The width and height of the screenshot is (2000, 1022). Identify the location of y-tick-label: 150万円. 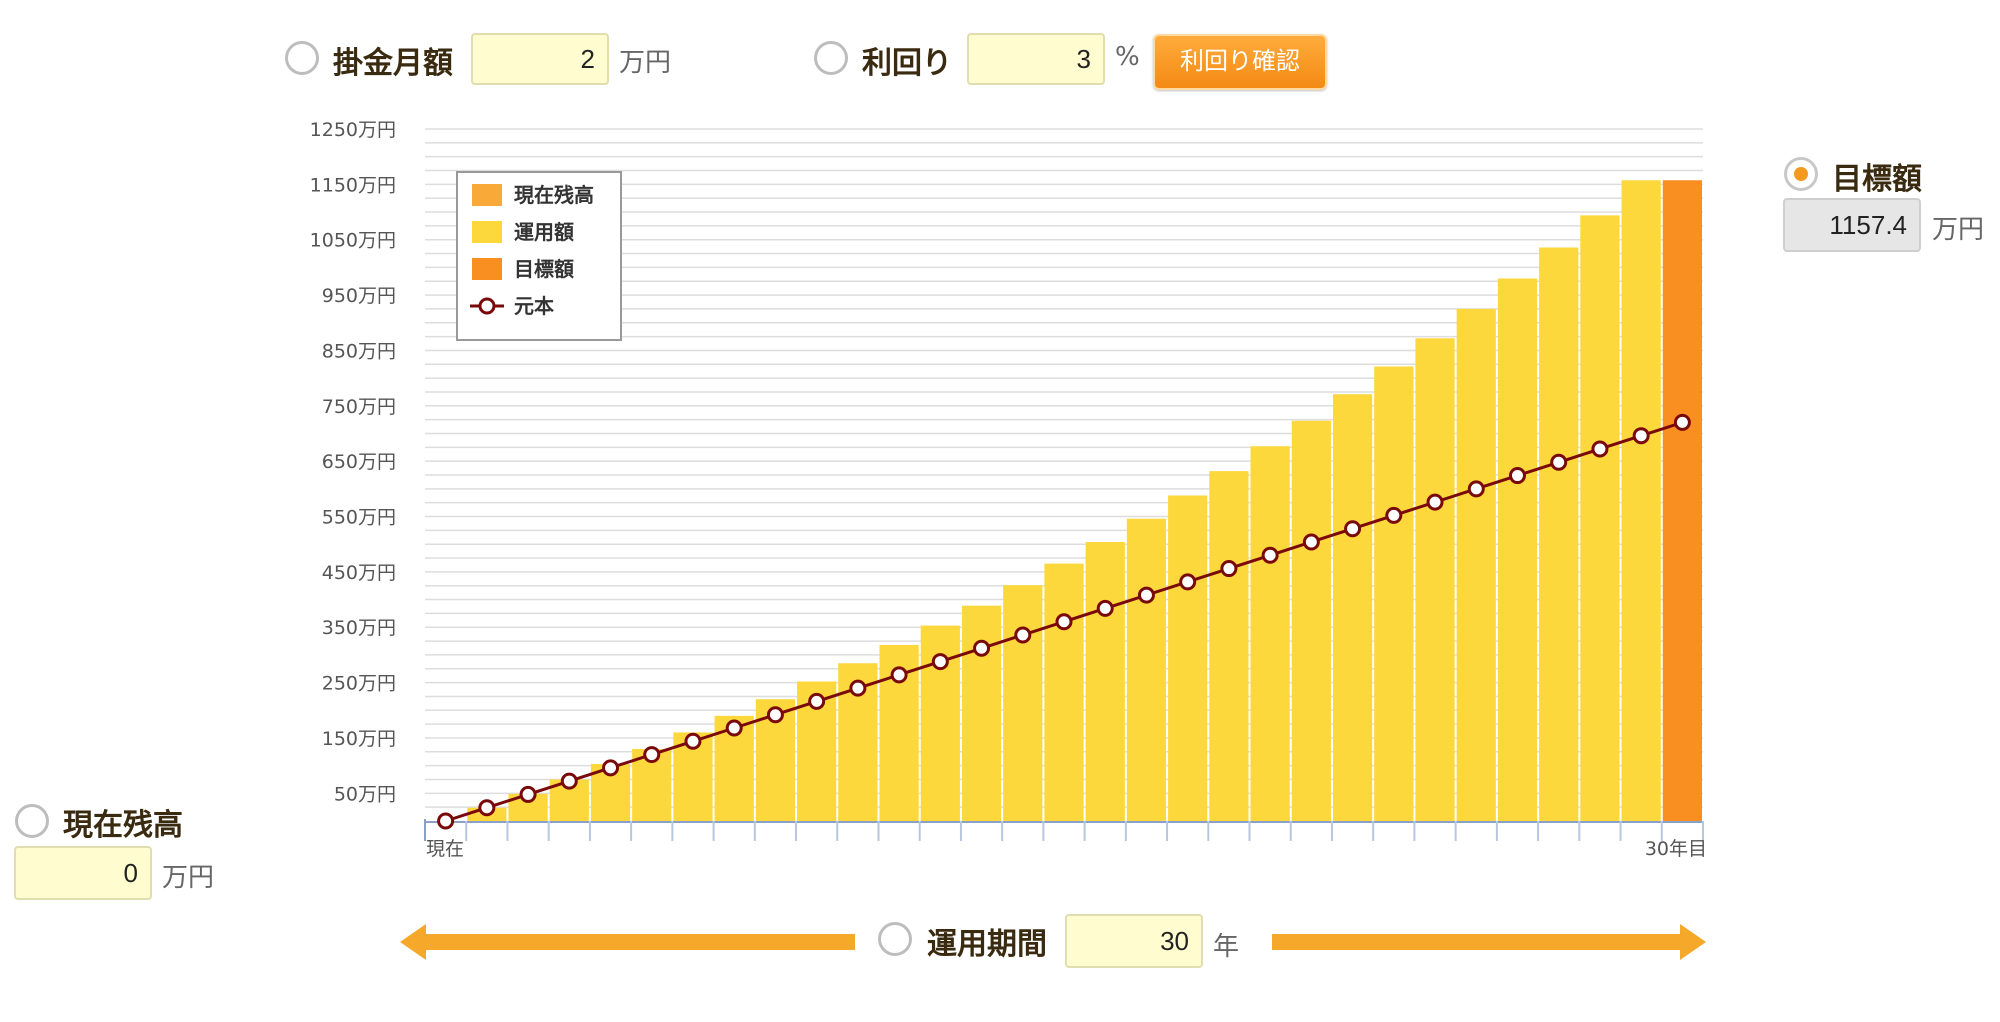
(359, 739).